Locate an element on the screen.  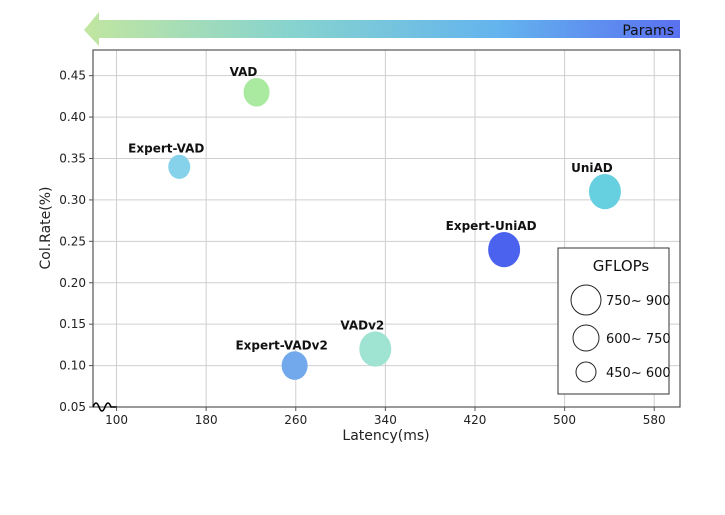
bubble-label: UniAD is located at coordinates (592, 168).